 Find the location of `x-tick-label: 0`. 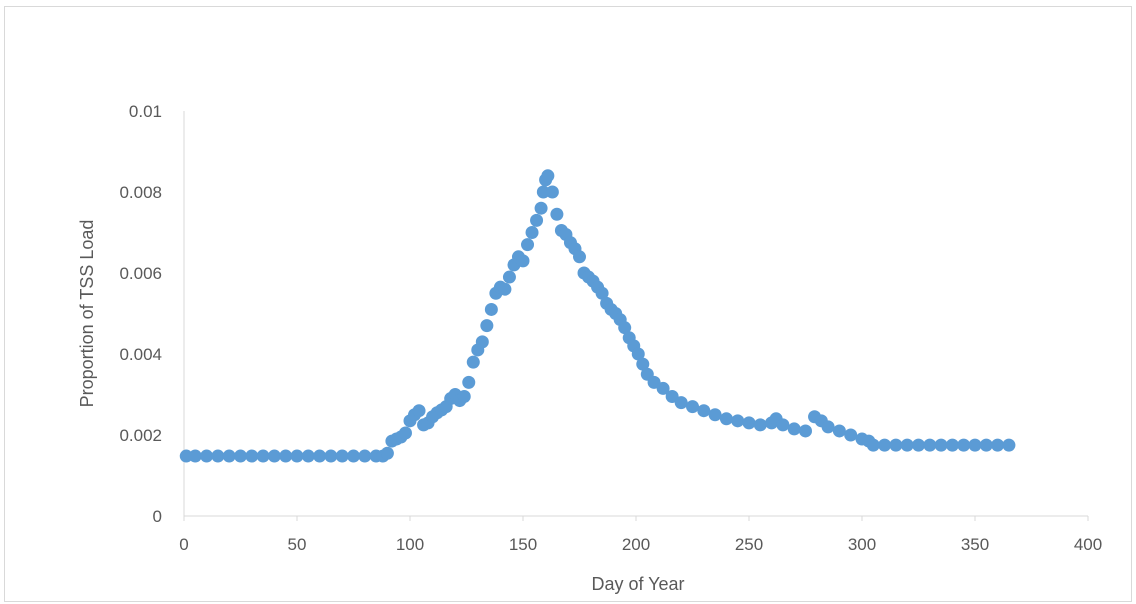

x-tick-label: 0 is located at coordinates (183, 544).